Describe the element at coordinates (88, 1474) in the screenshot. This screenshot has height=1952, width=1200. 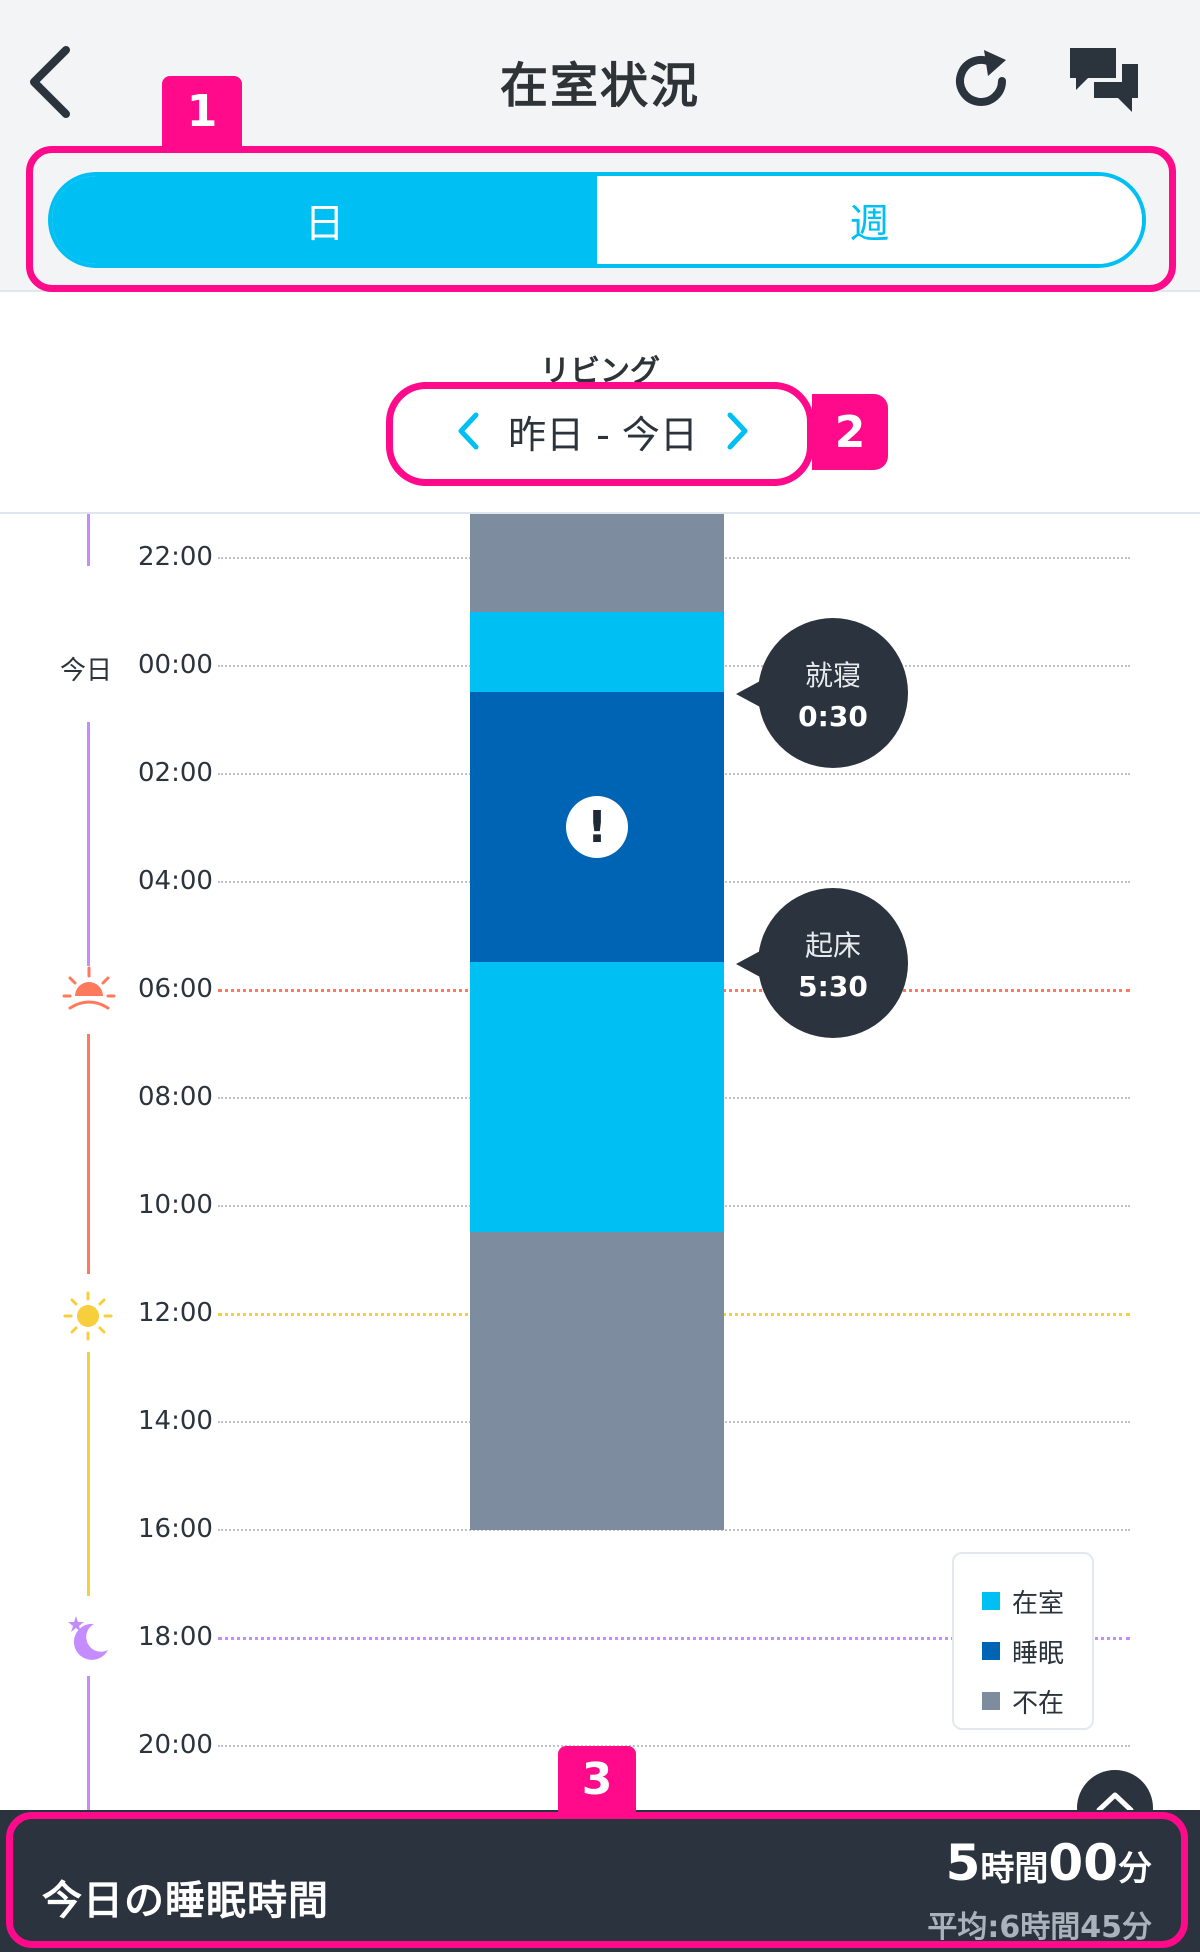
I see `timeline-axis-afternoon` at that location.